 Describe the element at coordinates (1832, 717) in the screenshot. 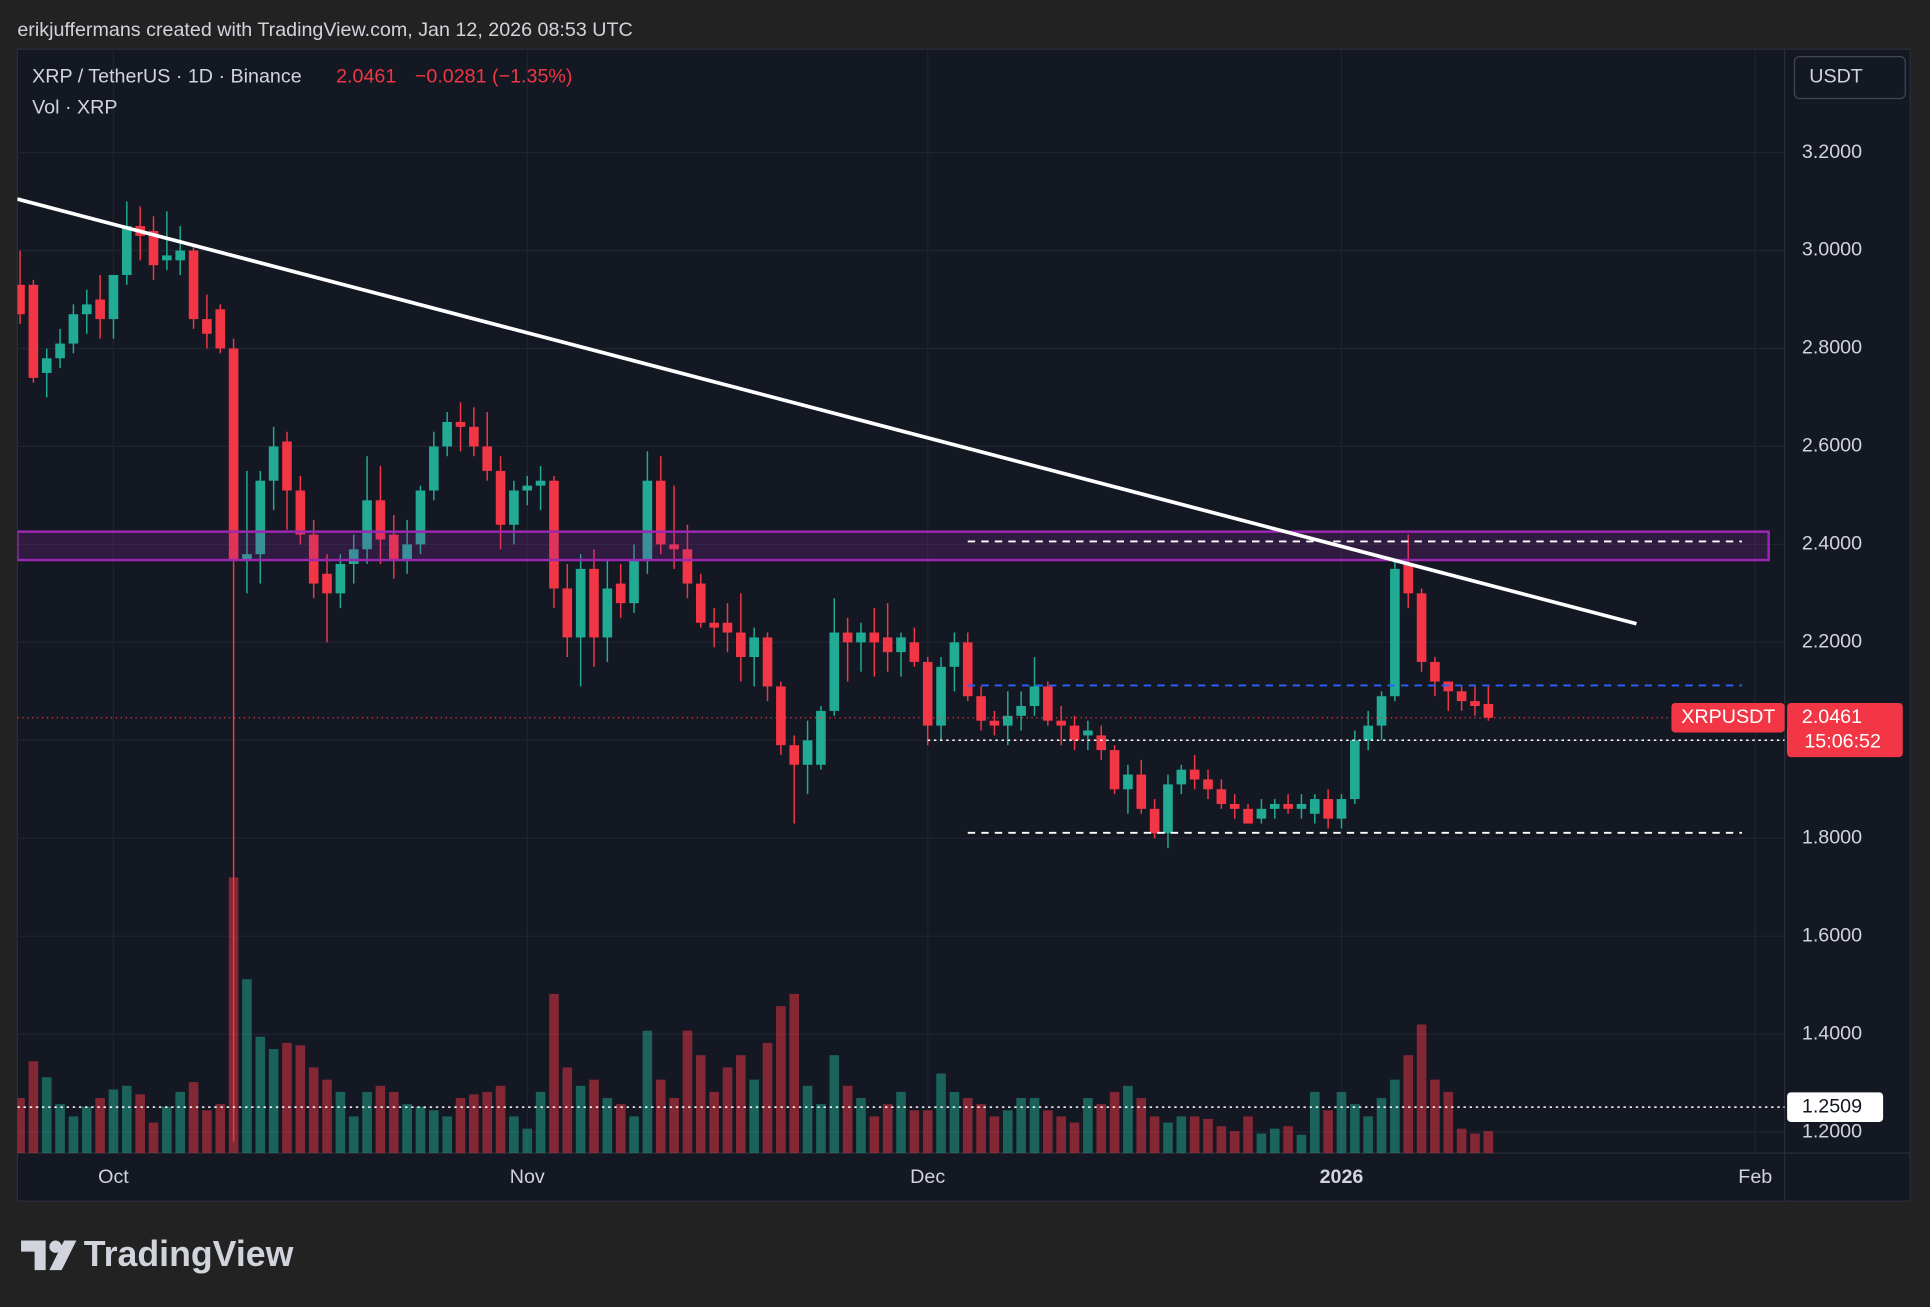

I see `last-price-label: 2.0461` at that location.